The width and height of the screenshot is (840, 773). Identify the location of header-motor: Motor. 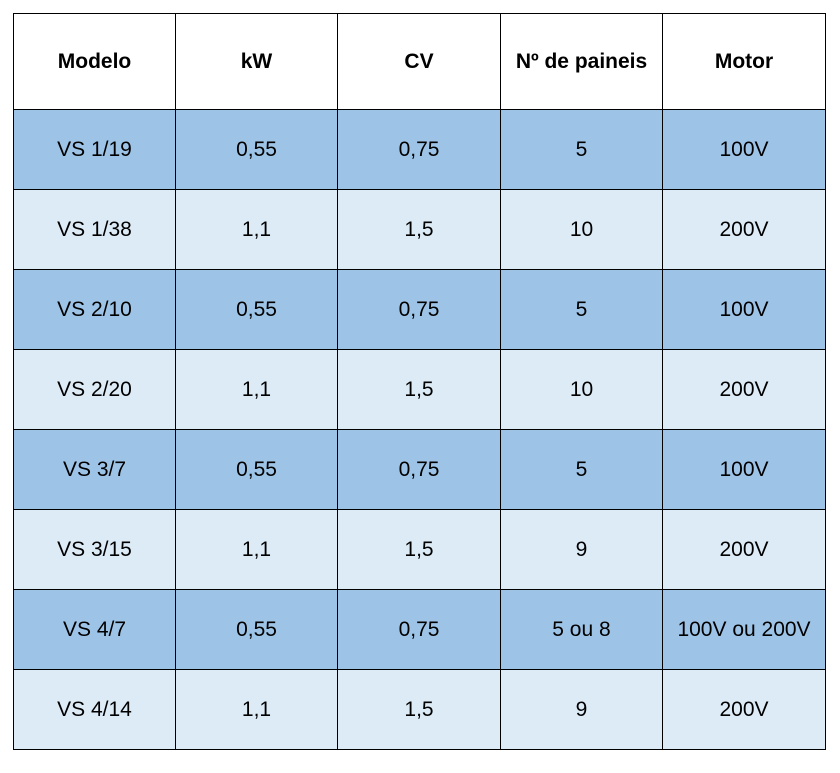
(744, 61).